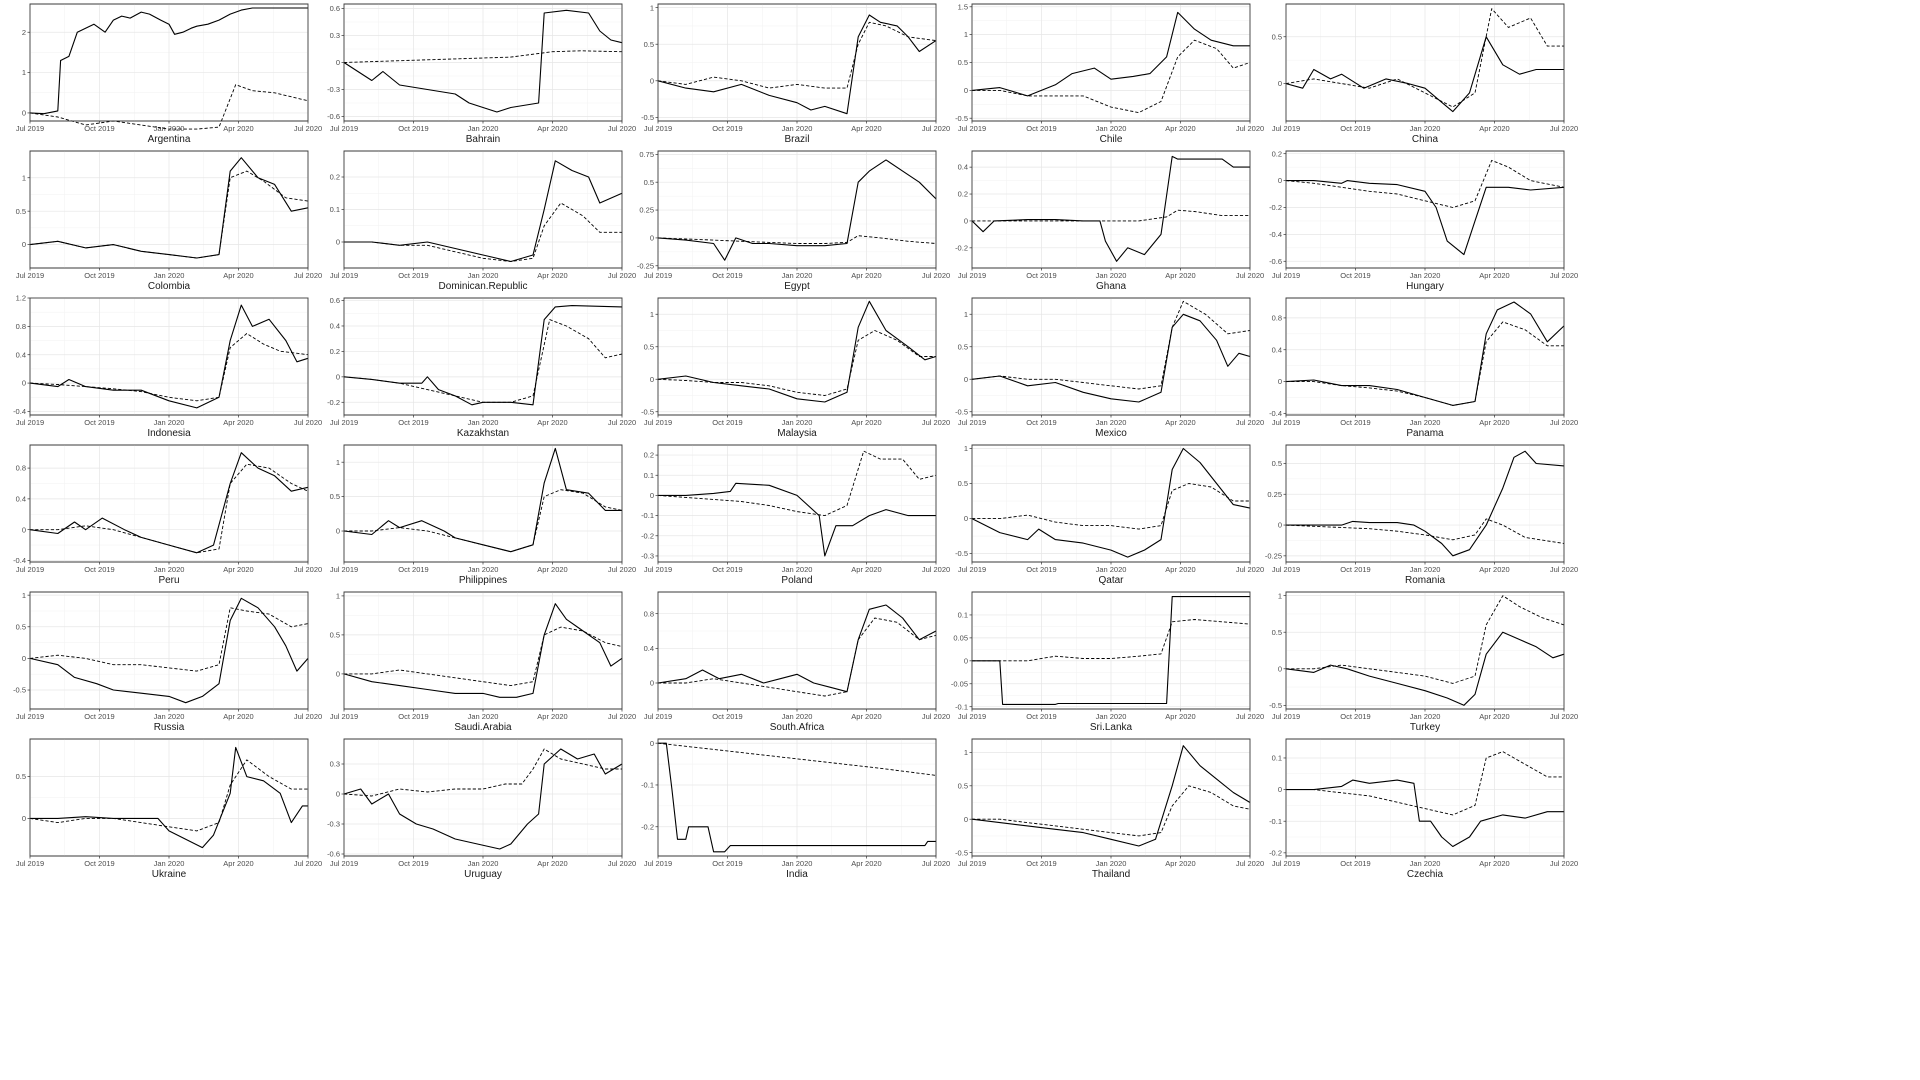  I want to click on y-tick-label: 0.25, so click(1274, 494).